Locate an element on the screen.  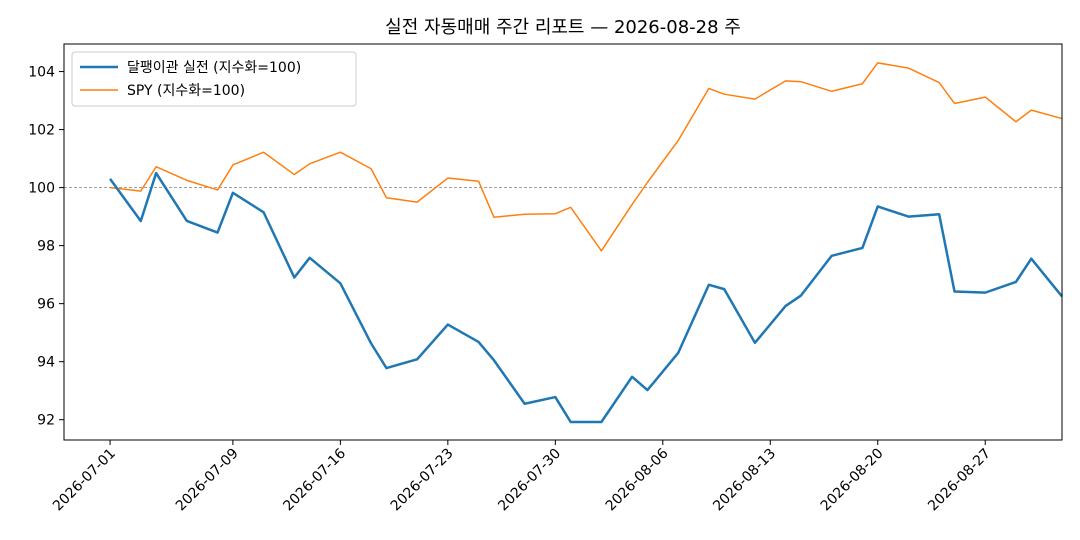
legend-box is located at coordinates (214, 79).